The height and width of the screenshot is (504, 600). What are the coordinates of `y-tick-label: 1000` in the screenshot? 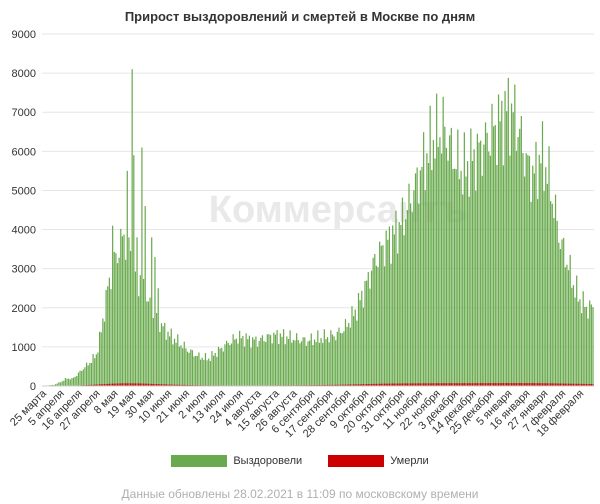 It's located at (24, 348).